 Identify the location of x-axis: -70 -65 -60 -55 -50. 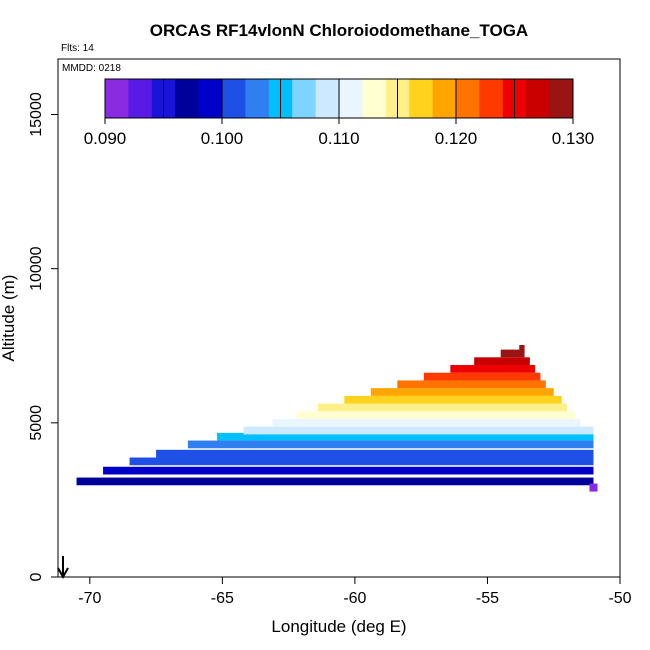
(355, 592).